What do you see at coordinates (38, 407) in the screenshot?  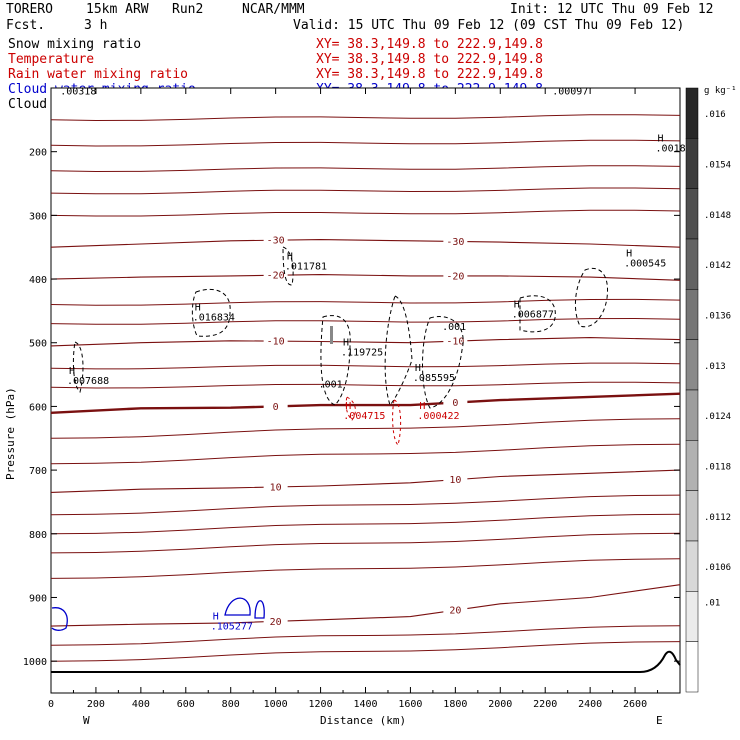 I see `y-tick-label: 600` at bounding box center [38, 407].